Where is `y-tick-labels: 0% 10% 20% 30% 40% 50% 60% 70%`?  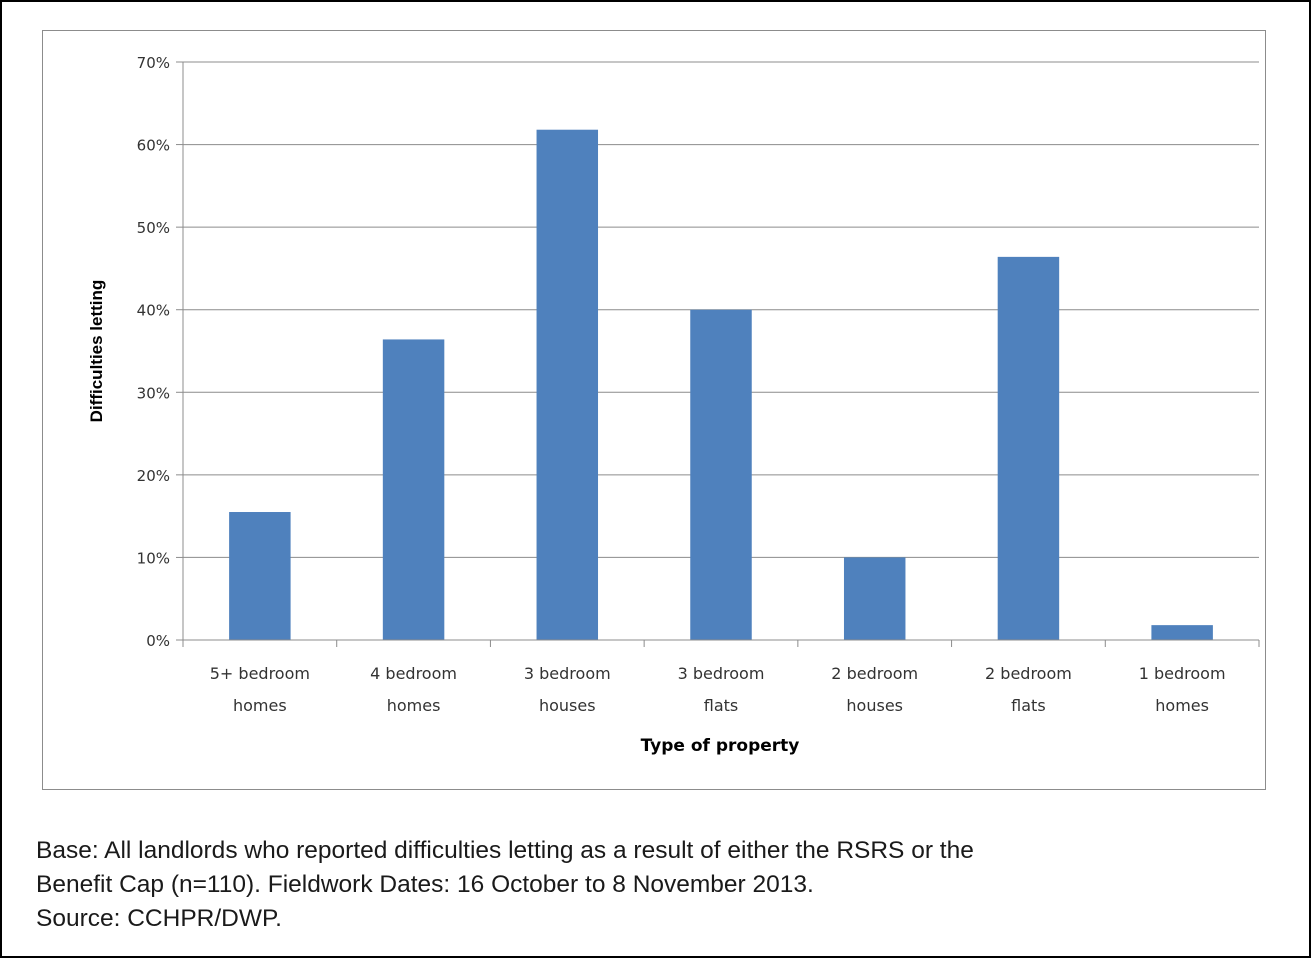 y-tick-labels: 0% 10% 20% 30% 40% 50% 60% 70% is located at coordinates (153, 352).